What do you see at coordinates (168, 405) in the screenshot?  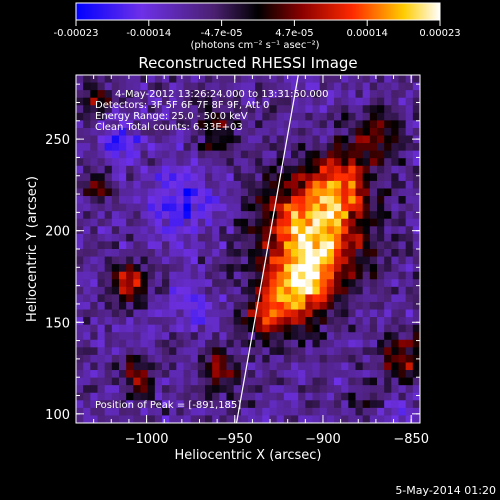 I see `peak-position-label: Position of Peak = [-891,185]` at bounding box center [168, 405].